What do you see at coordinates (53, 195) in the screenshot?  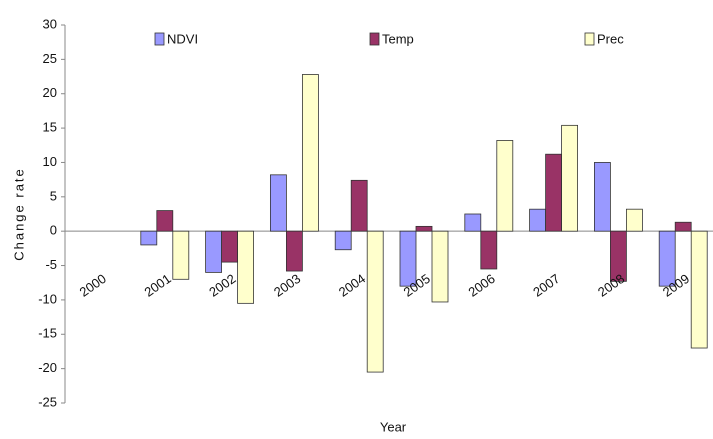 I see `y-tick-label: 5` at bounding box center [53, 195].